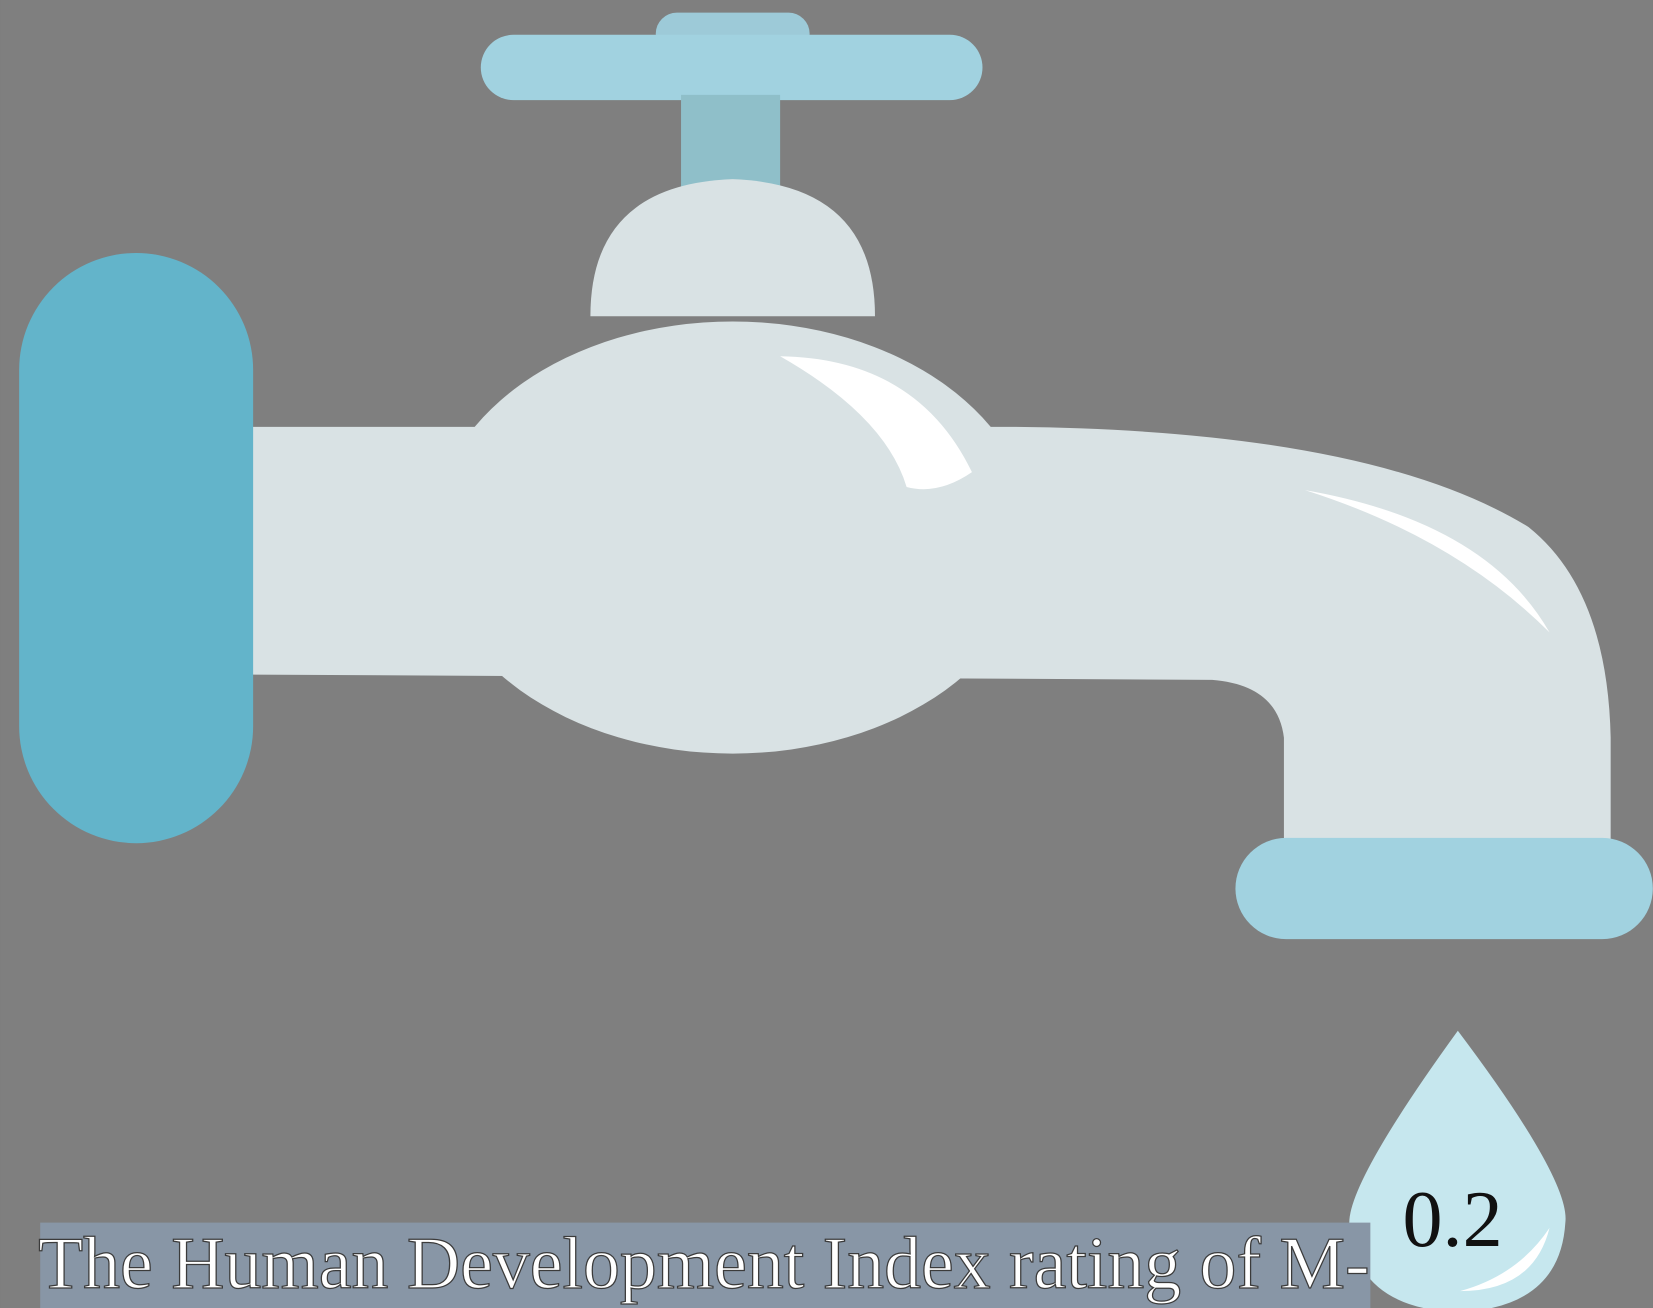 The image size is (1653, 1308). I want to click on drop-highlight, so click(1504, 1259).